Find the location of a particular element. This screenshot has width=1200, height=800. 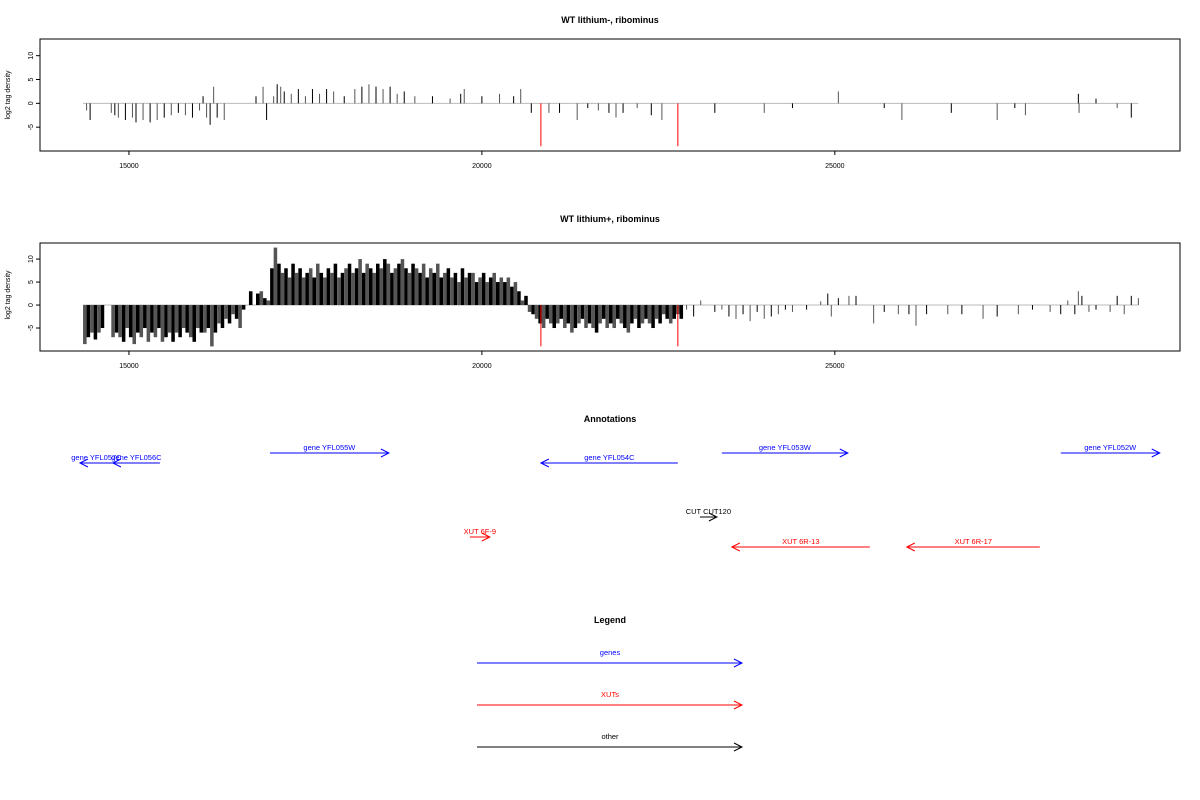

x-tick-label: 25000 is located at coordinates (835, 366).